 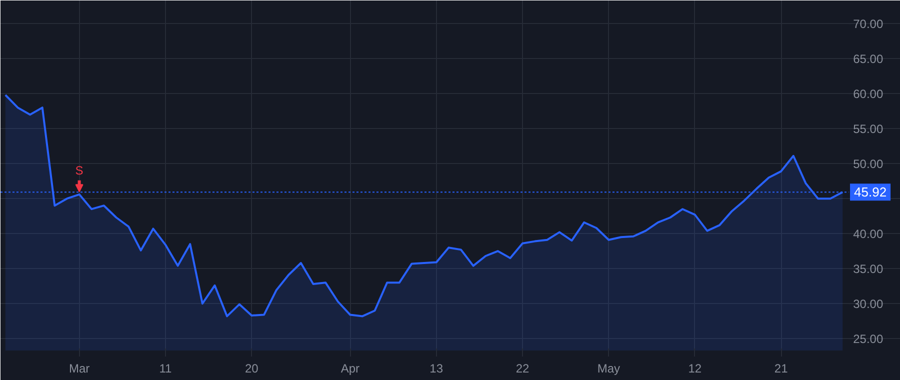 What do you see at coordinates (79, 171) in the screenshot?
I see `annotation: S` at bounding box center [79, 171].